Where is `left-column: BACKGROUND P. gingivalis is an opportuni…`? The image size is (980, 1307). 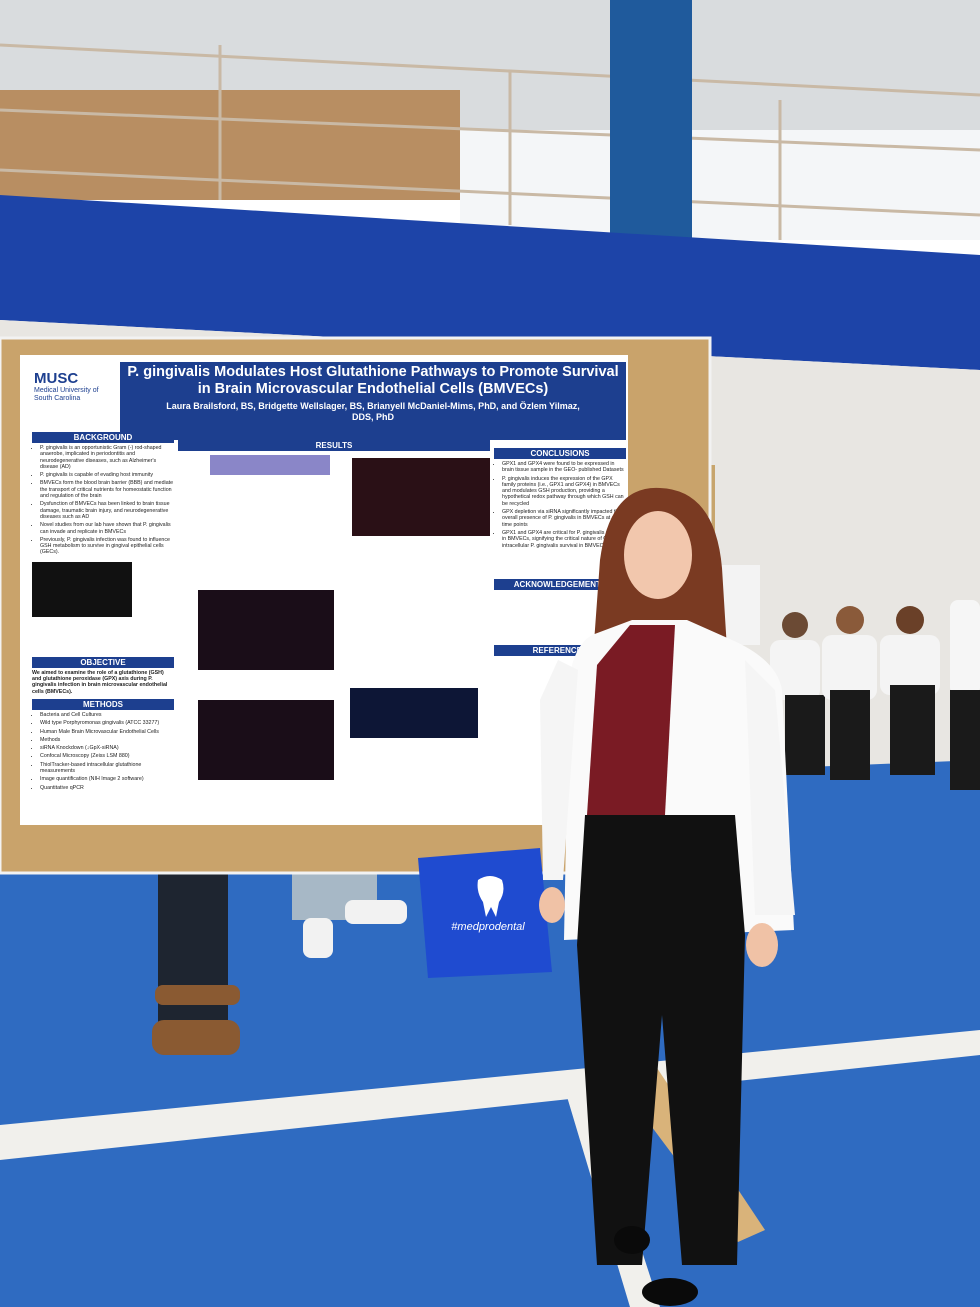
left-column: BACKGROUND P. gingivalis is an opportuni… is located at coordinates (103, 612).